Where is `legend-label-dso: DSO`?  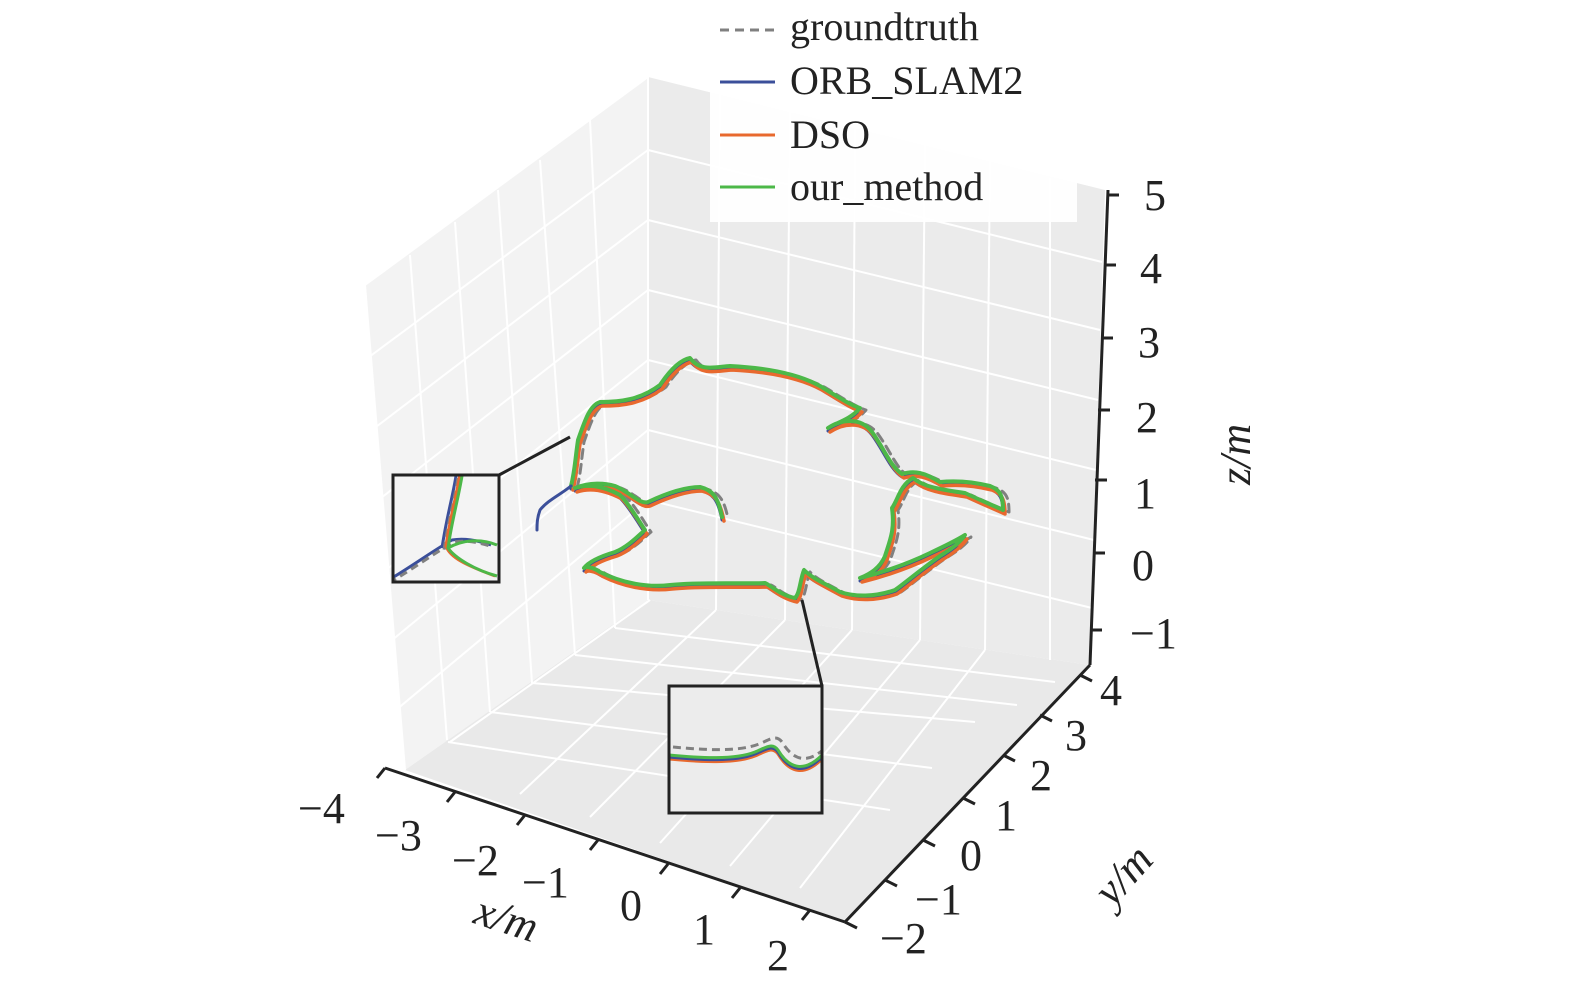 legend-label-dso: DSO is located at coordinates (830, 134).